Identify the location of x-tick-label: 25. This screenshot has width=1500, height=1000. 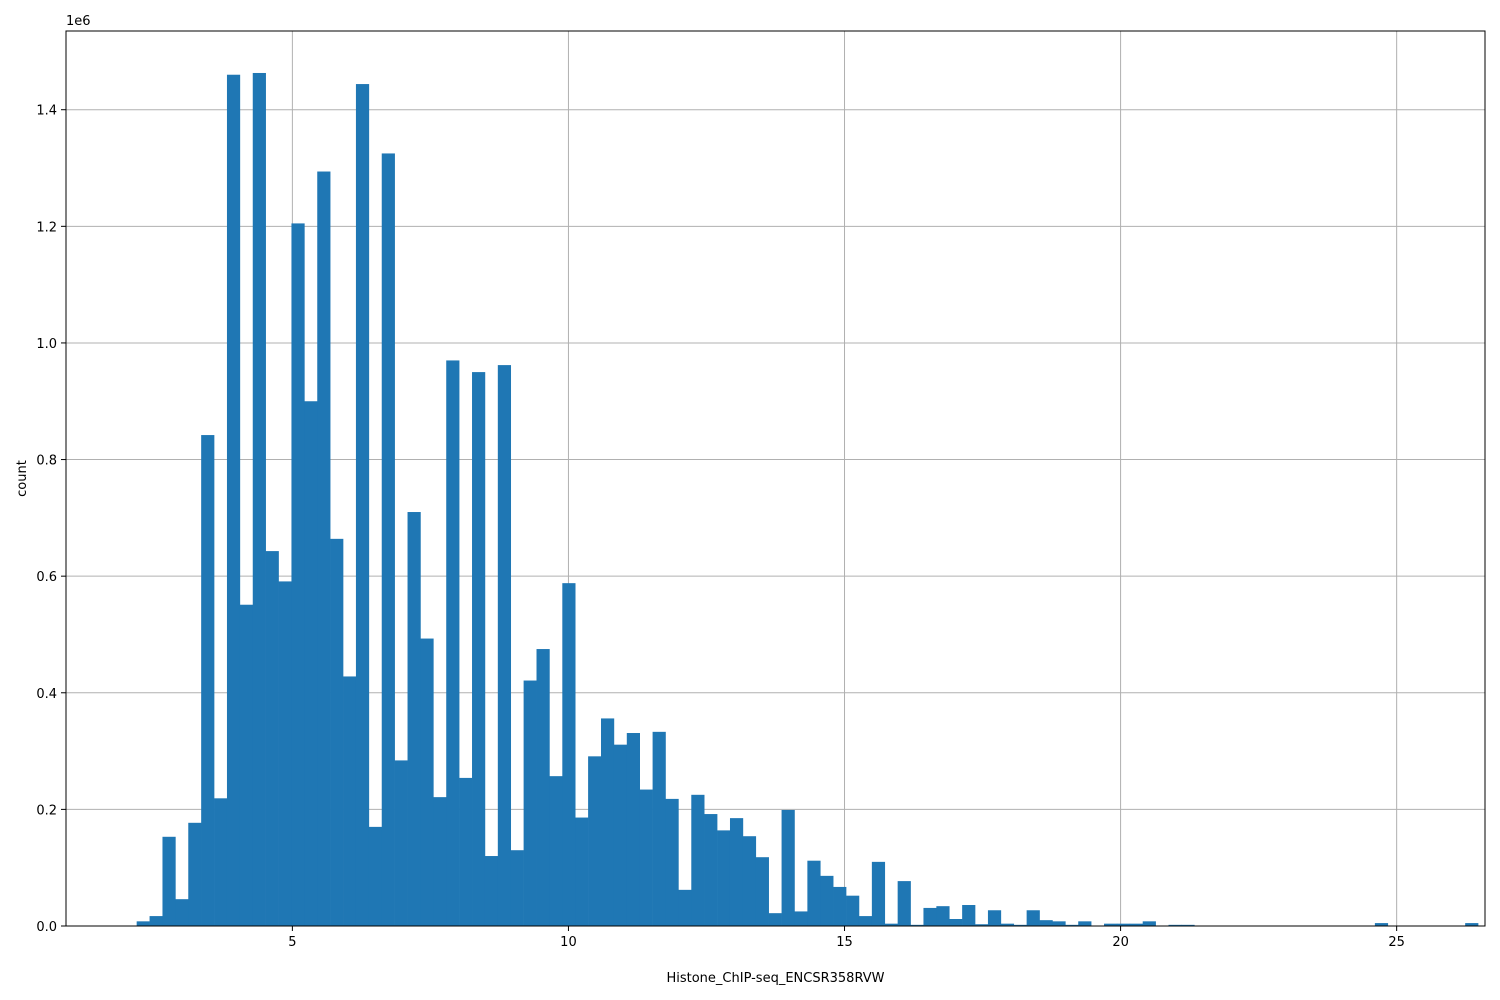
(1396, 942).